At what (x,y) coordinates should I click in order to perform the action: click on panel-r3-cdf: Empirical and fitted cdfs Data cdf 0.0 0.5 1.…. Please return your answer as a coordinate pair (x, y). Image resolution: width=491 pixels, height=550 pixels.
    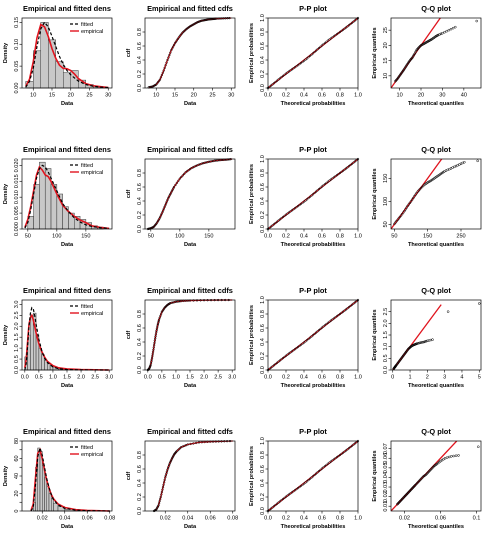
    Looking at the image, I should click on (181, 337).